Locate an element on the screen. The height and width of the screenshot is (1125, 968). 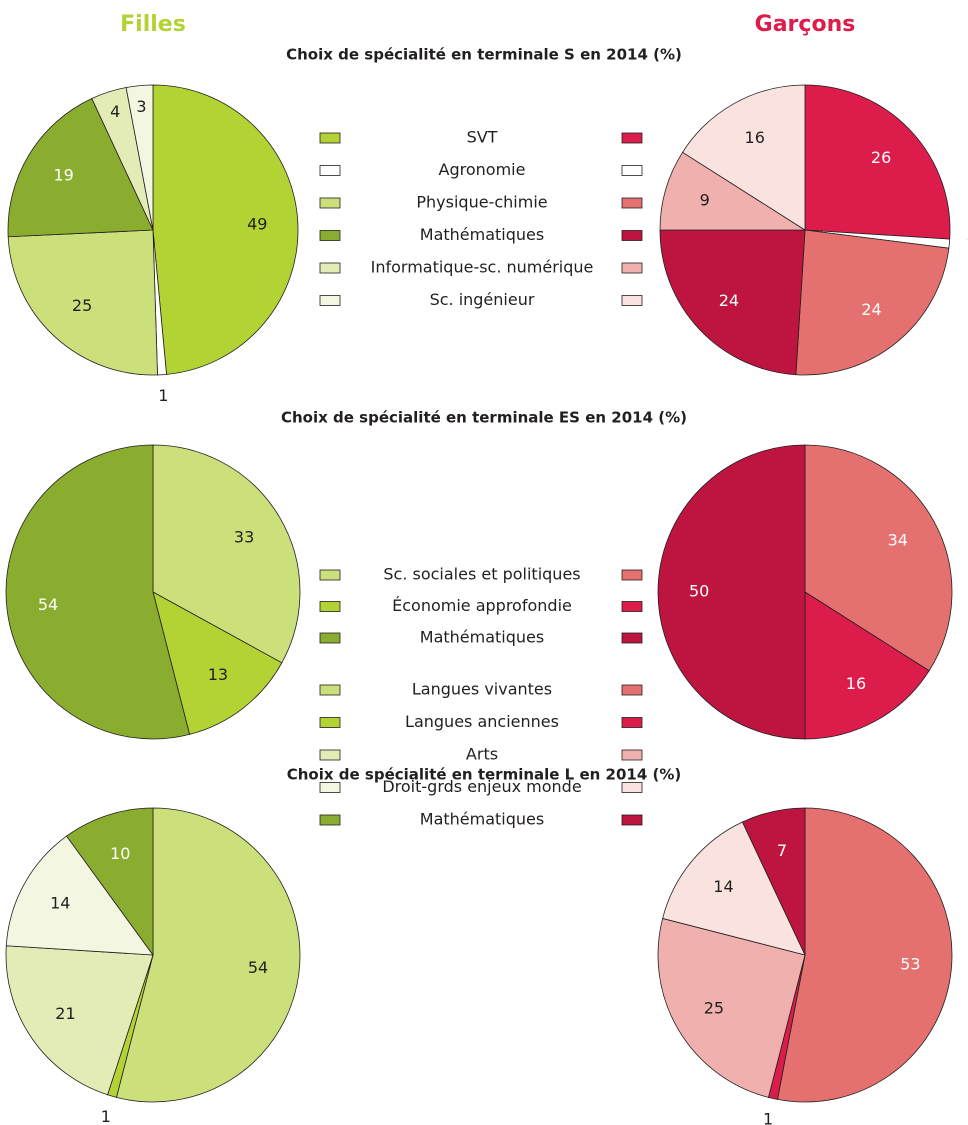
data-label: 7 is located at coordinates (782, 850).